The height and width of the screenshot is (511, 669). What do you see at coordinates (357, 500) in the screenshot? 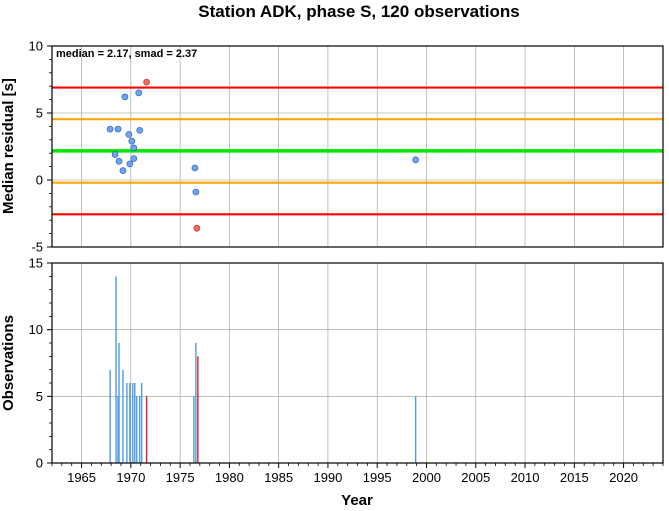
I see `year-x-axis-label: Year` at bounding box center [357, 500].